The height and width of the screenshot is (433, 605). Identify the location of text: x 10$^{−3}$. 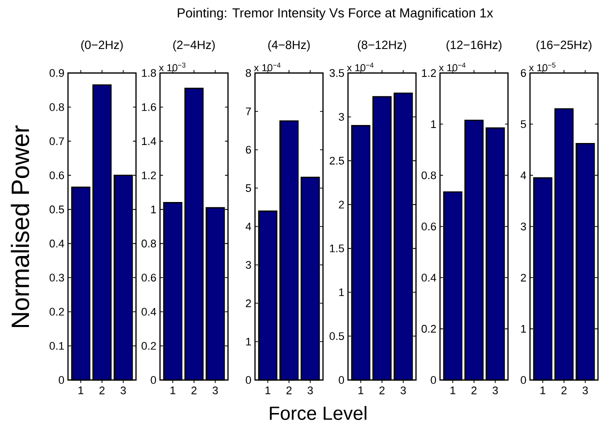
(172, 67).